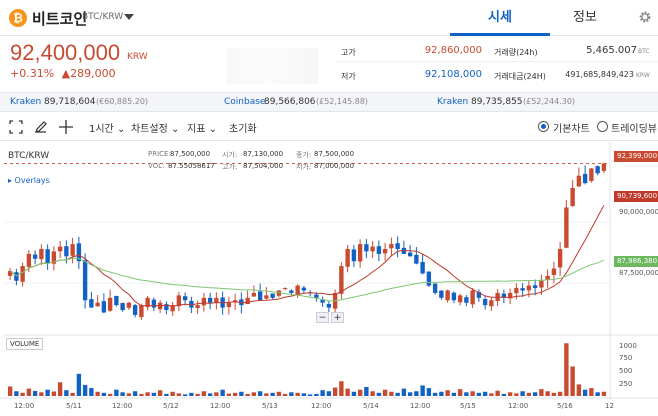 The width and height of the screenshot is (658, 416). Describe the element at coordinates (191, 166) in the screenshot. I see `ohlc-vol-value: 87.55058617` at that location.